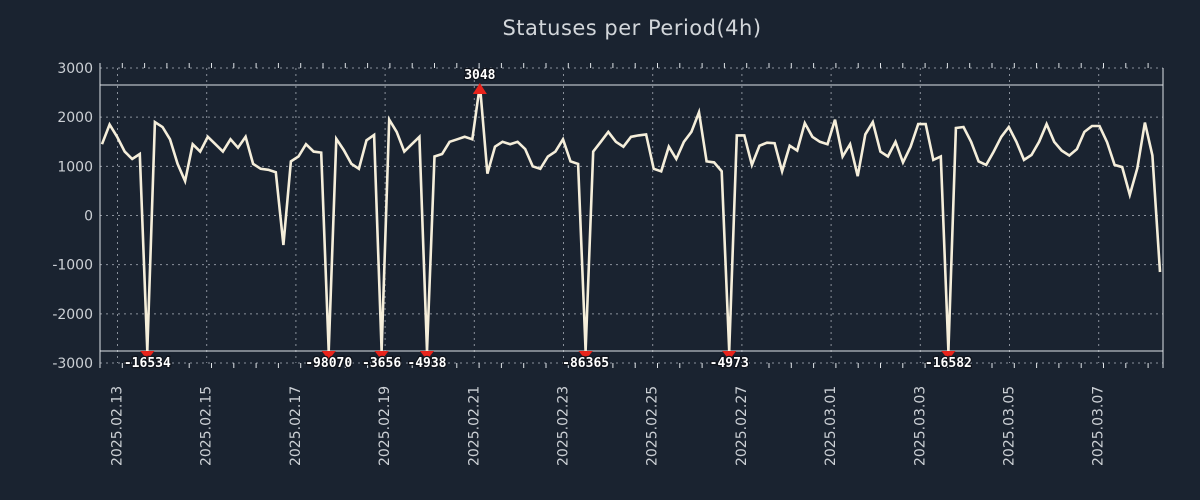 The width and height of the screenshot is (1200, 500). What do you see at coordinates (147, 363) in the screenshot?
I see `spike-value-label: -16534` at bounding box center [147, 363].